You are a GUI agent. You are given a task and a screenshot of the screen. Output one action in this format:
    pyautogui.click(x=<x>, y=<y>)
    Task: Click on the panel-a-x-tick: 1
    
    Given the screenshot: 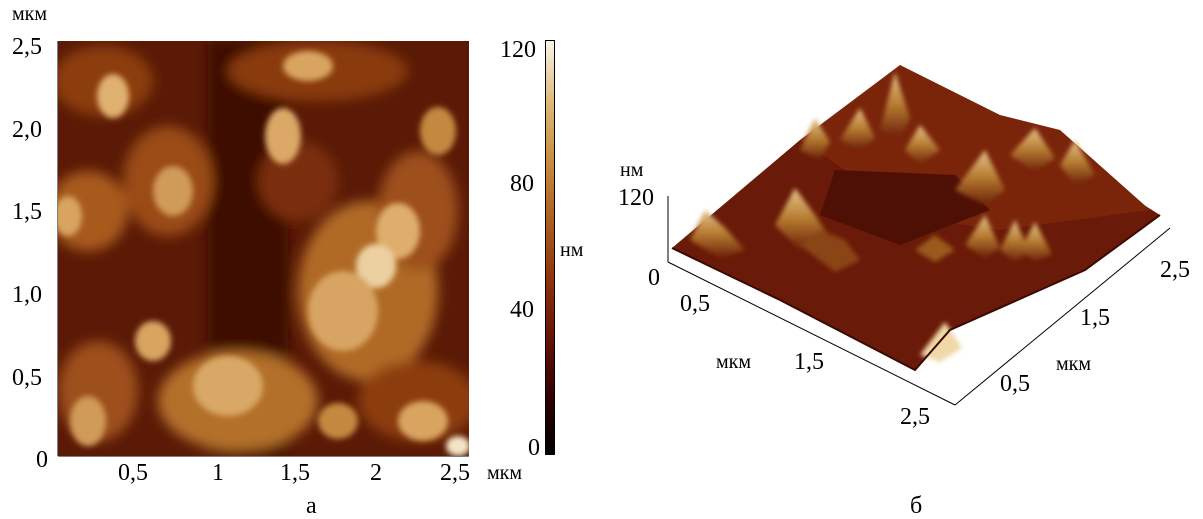 What is the action you would take?
    pyautogui.click(x=218, y=473)
    